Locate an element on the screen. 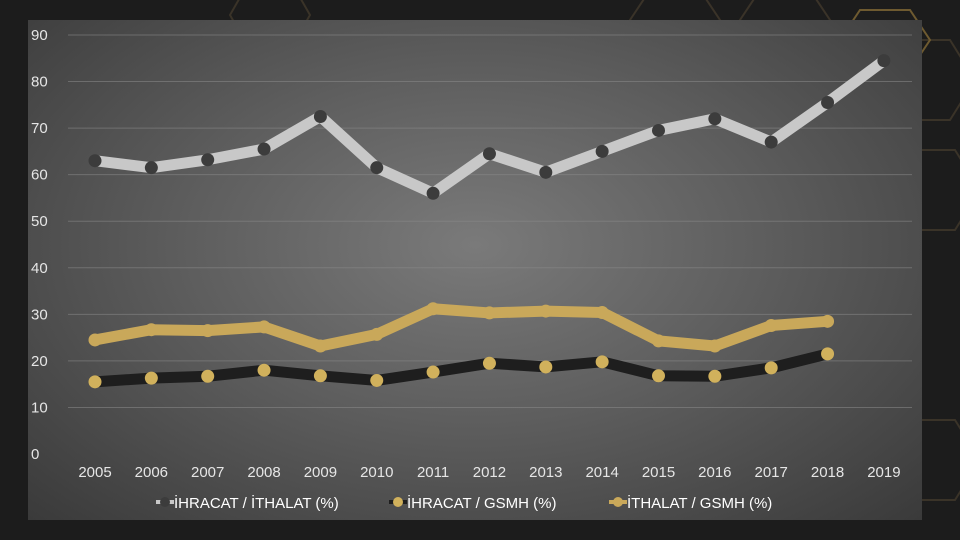 Image resolution: width=960 pixels, height=540 pixels. x-tick-label: 2012 is located at coordinates (489, 472).